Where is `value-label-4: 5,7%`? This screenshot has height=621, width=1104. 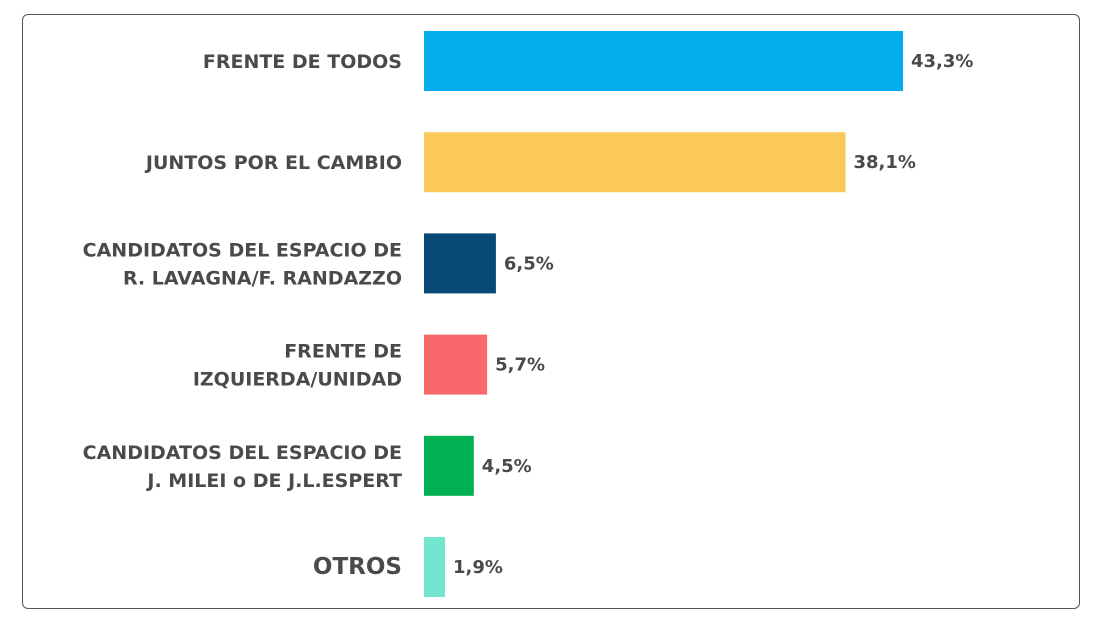
value-label-4: 5,7% is located at coordinates (520, 365).